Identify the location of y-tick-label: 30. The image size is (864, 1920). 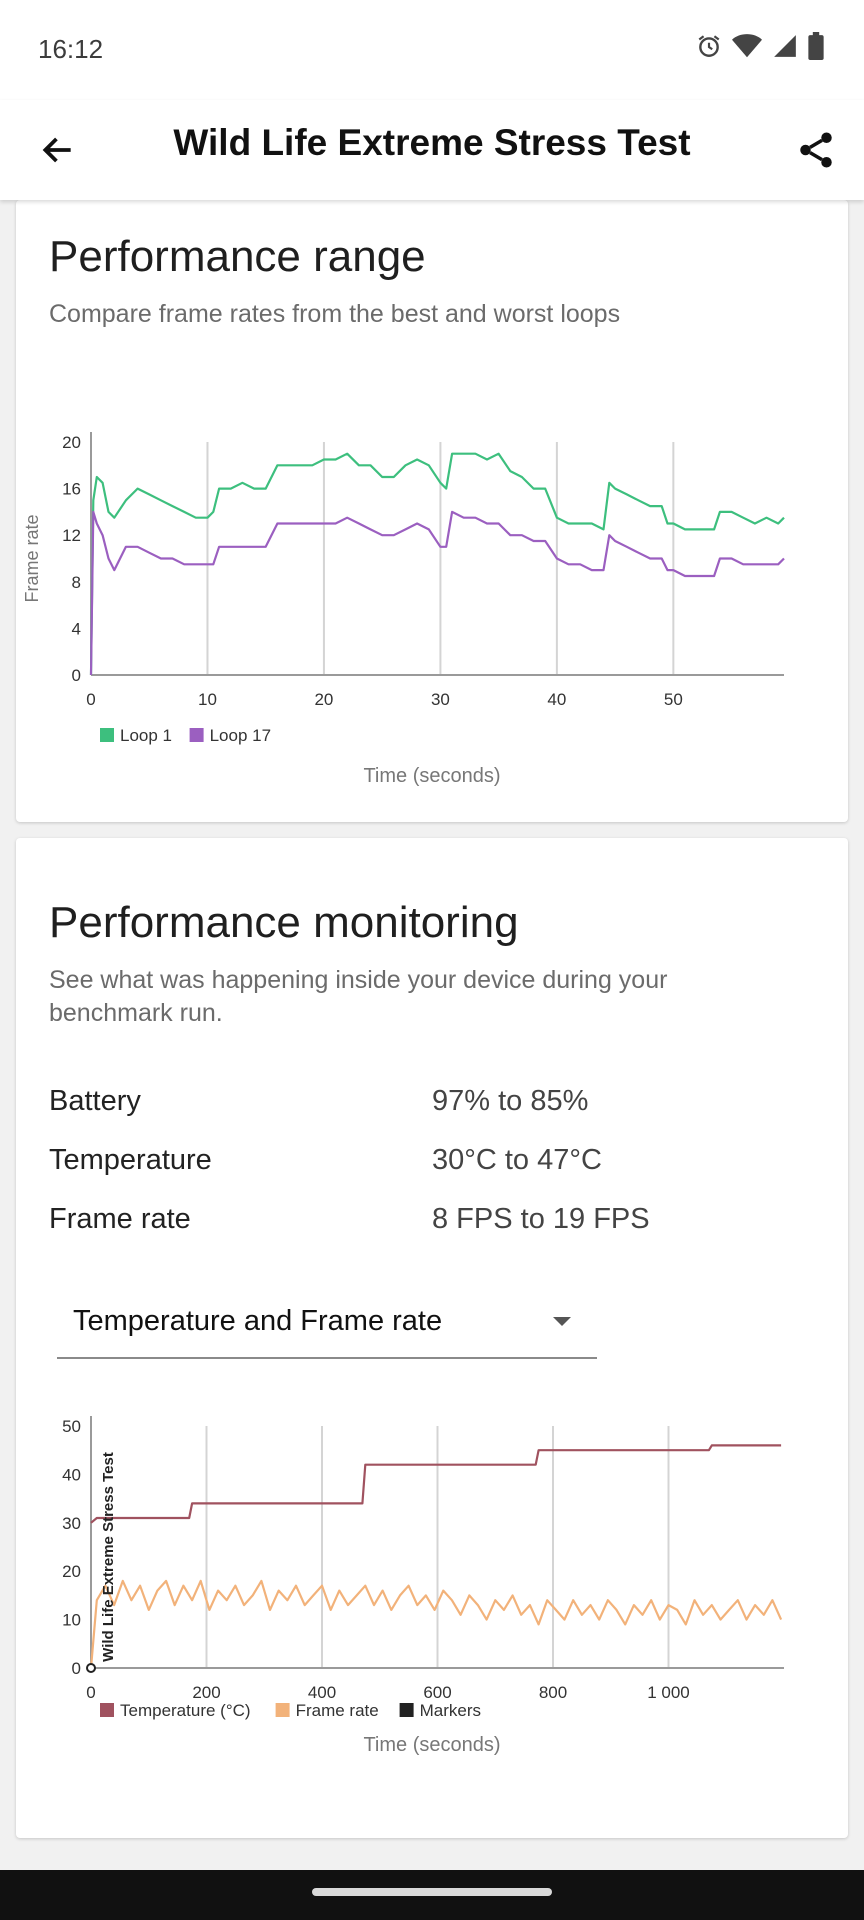
(71, 1523).